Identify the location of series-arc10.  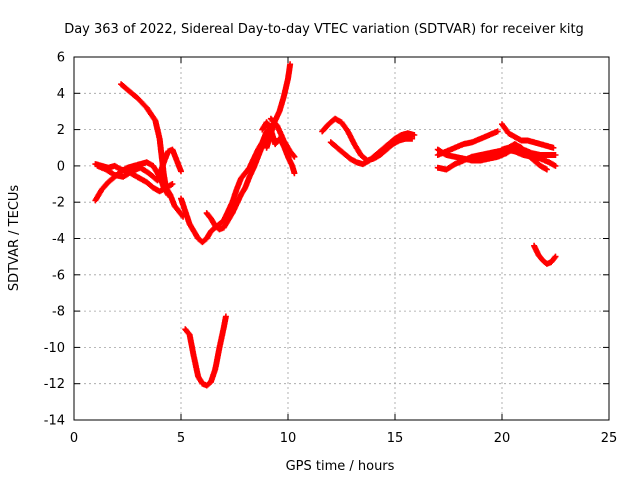
(205, 351).